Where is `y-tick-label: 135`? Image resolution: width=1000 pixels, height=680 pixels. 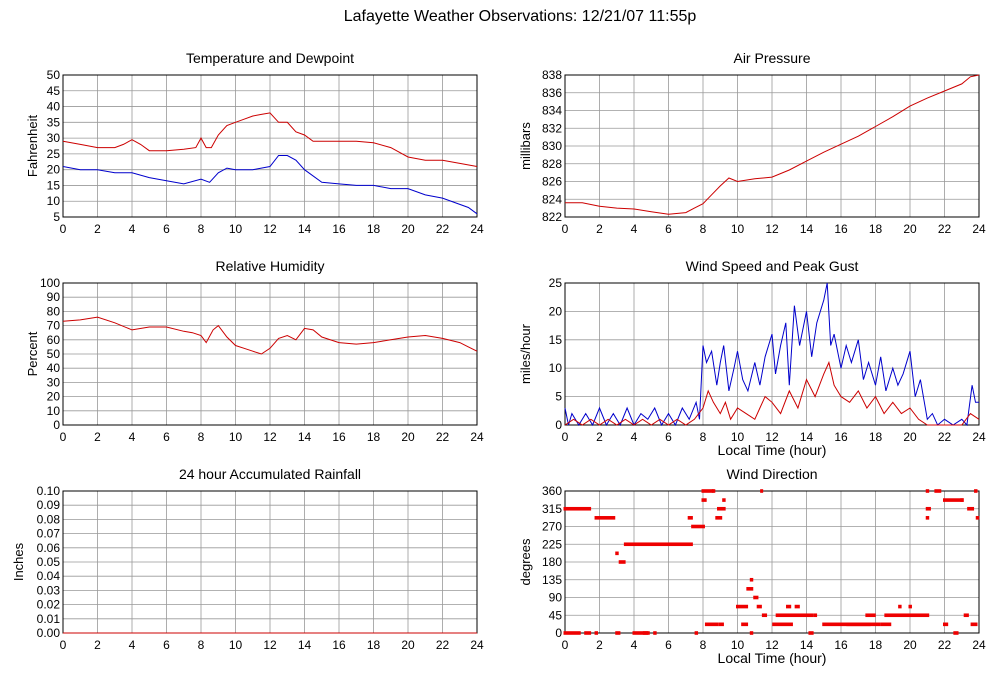
y-tick-label: 135 is located at coordinates (552, 580).